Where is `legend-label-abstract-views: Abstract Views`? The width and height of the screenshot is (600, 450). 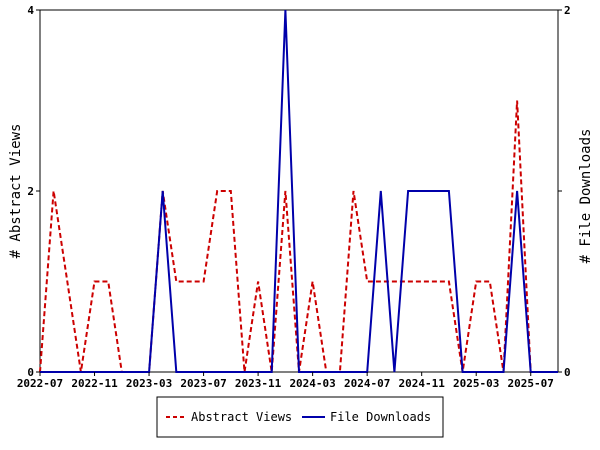 legend-label-abstract-views: Abstract Views is located at coordinates (241, 417).